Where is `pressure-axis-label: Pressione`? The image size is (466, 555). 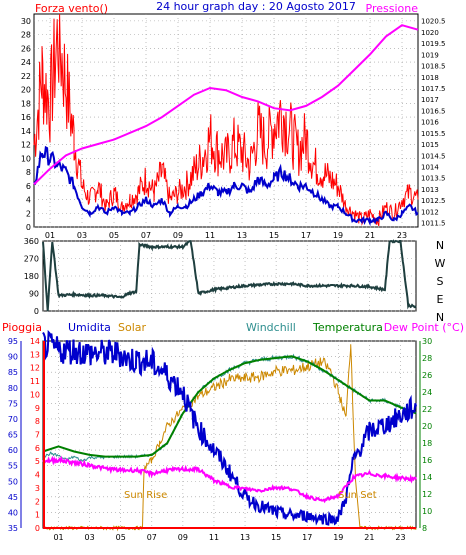
pressure-axis-label: Pressione is located at coordinates (392, 8).